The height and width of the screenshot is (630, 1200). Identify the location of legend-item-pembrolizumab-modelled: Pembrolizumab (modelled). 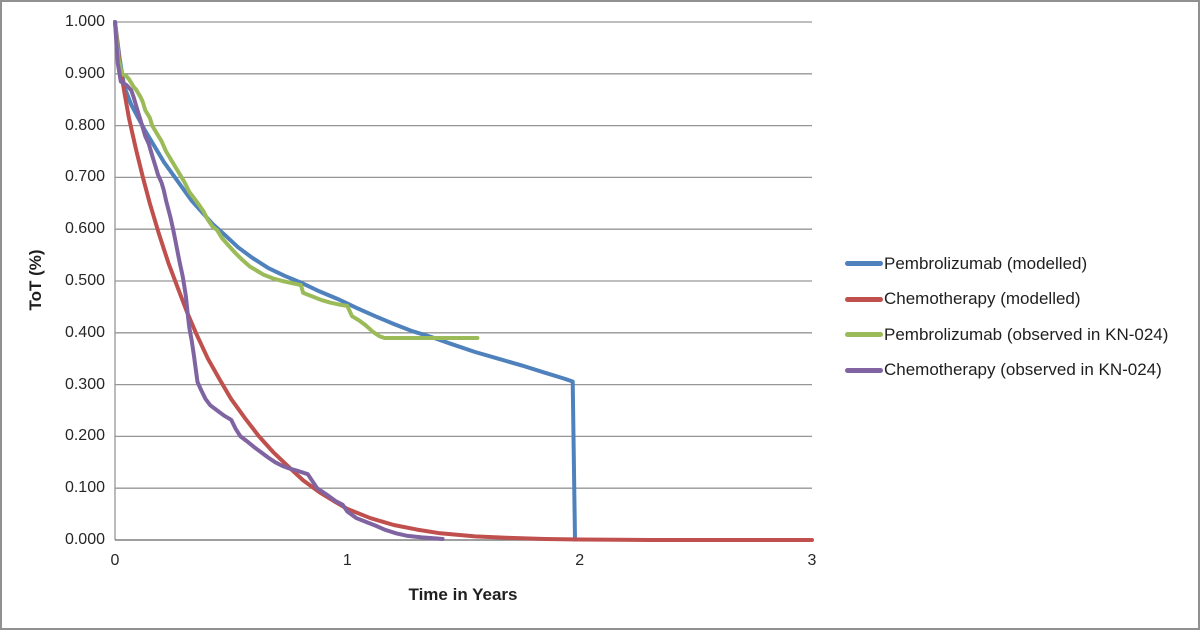
(1006, 263).